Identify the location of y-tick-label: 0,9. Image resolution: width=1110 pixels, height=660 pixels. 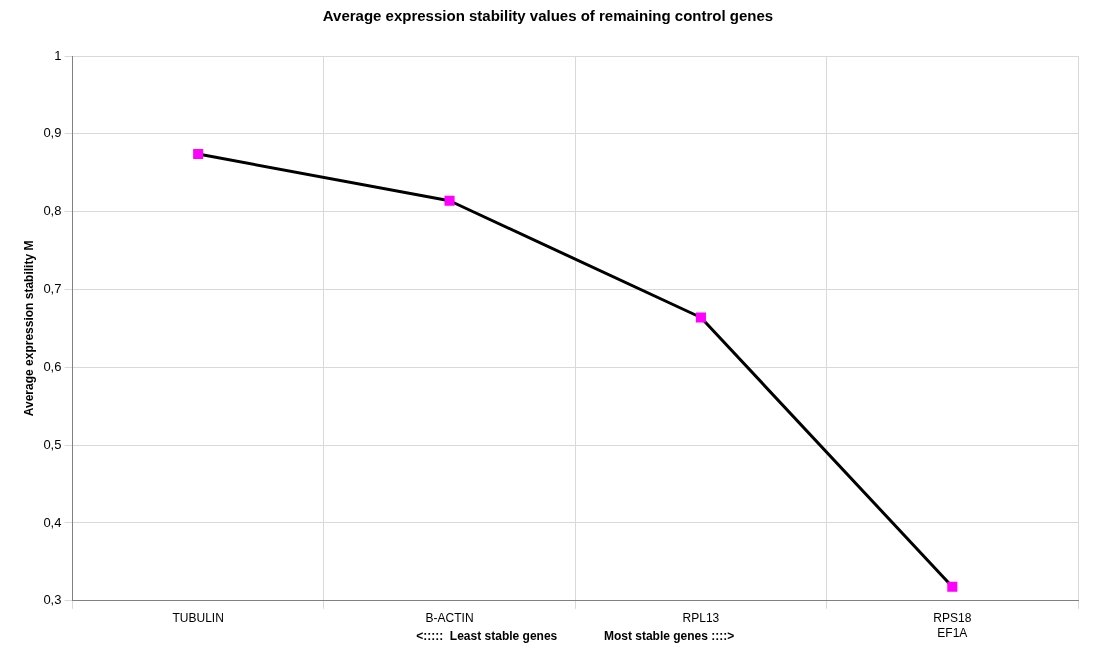
(52, 133).